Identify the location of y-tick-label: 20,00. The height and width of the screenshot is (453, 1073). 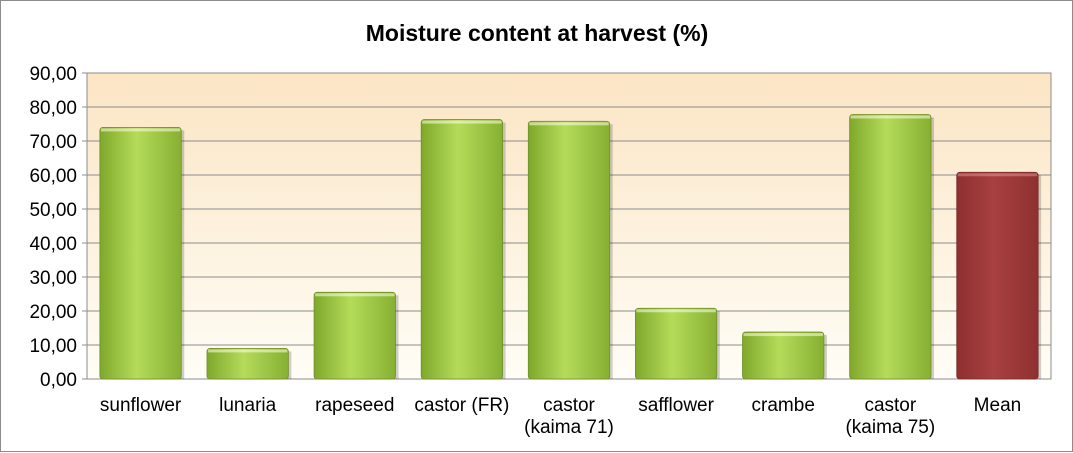
(53, 312).